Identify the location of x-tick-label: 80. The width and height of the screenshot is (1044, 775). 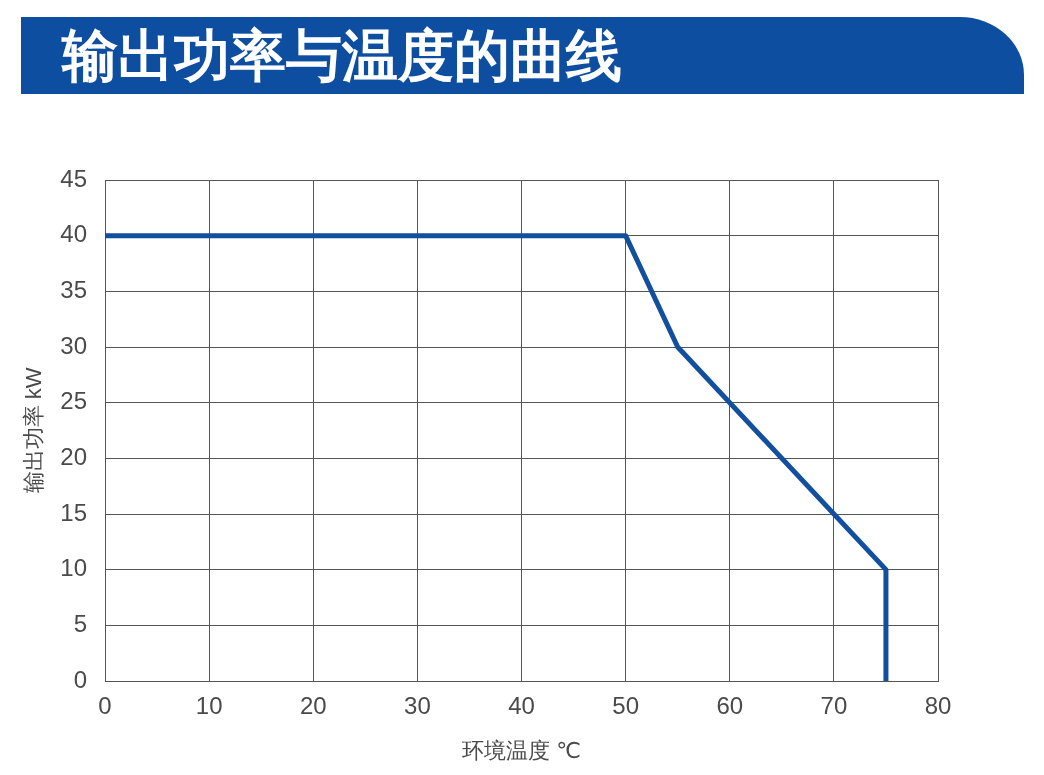
(938, 706).